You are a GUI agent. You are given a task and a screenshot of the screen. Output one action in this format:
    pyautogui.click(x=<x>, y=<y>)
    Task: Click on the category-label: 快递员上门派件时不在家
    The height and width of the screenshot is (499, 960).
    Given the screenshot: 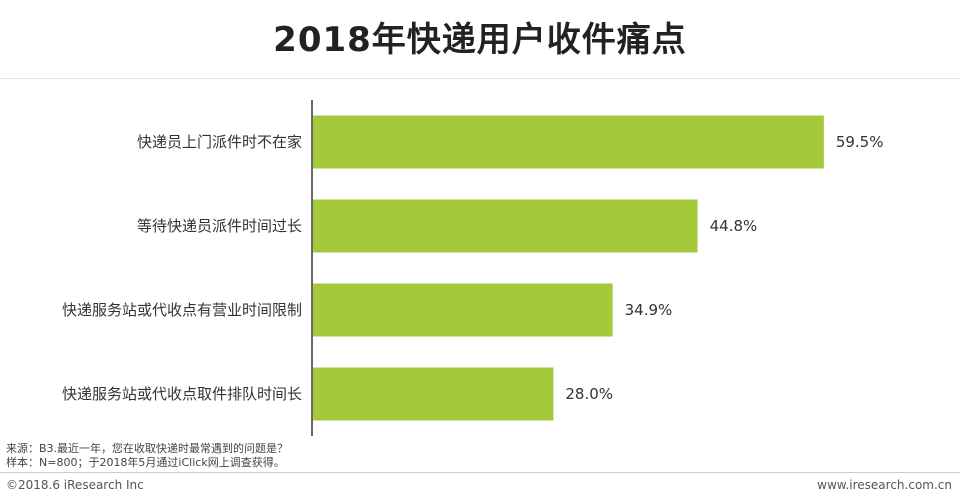 What is the action you would take?
    pyautogui.click(x=219, y=142)
    